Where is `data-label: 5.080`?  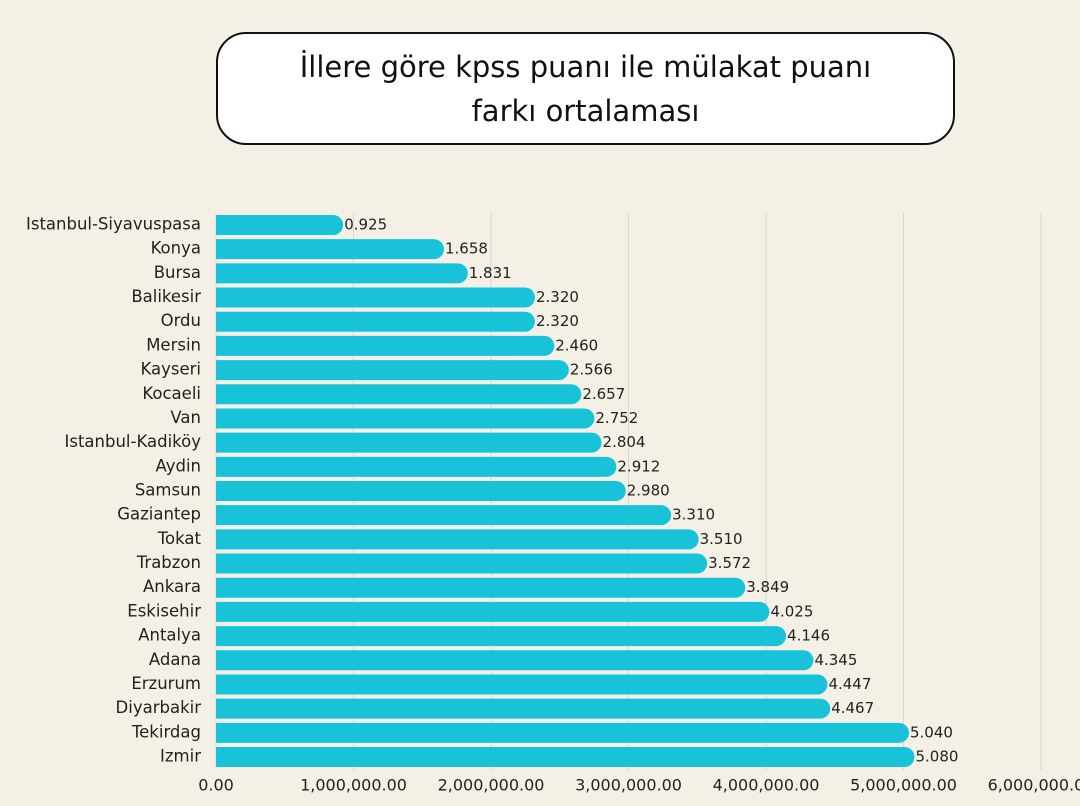
data-label: 5.080 is located at coordinates (937, 757).